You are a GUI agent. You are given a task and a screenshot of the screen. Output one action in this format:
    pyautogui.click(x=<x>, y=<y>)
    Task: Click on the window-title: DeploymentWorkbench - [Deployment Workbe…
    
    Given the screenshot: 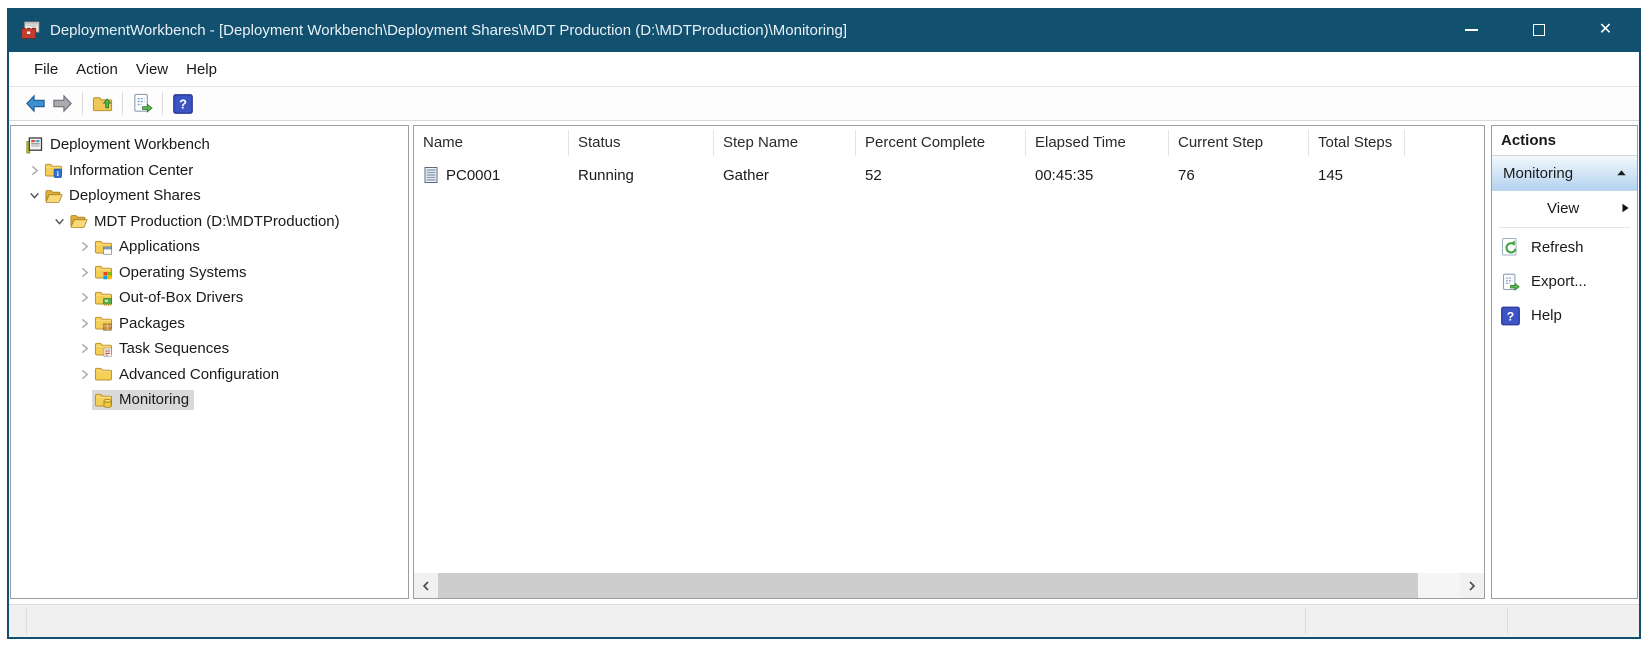 What is the action you would take?
    pyautogui.click(x=448, y=30)
    